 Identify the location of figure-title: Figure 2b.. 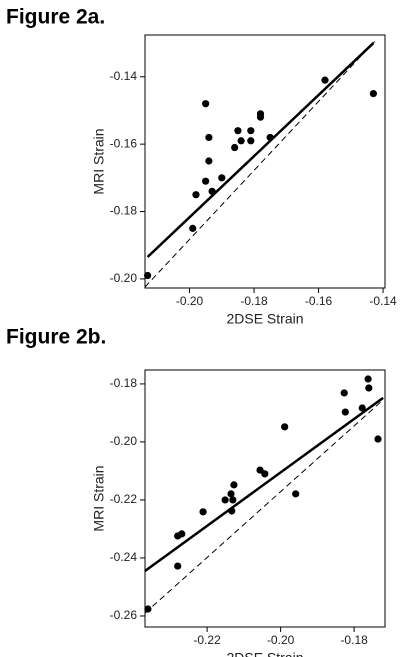
(56, 337).